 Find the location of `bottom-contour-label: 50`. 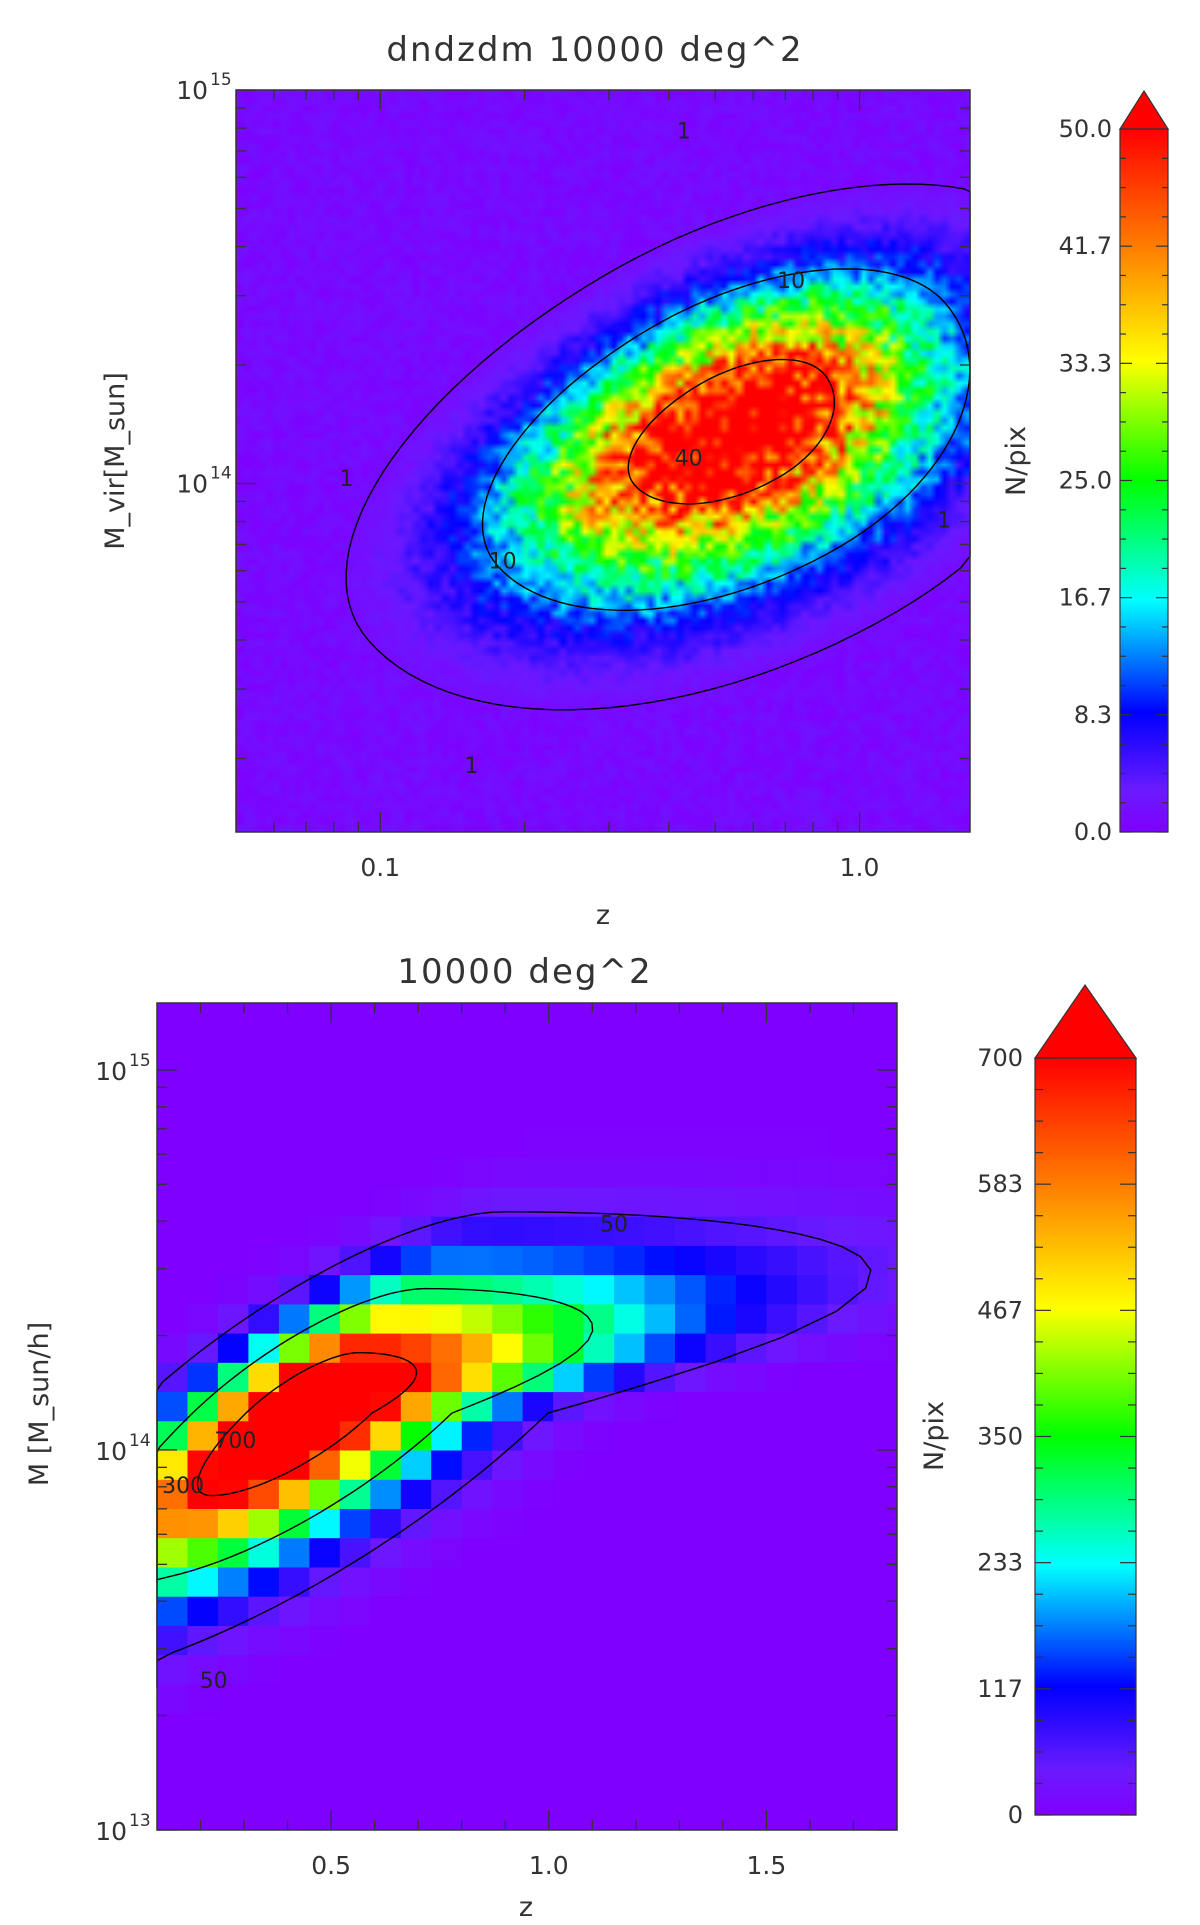

bottom-contour-label: 50 is located at coordinates (614, 1224).